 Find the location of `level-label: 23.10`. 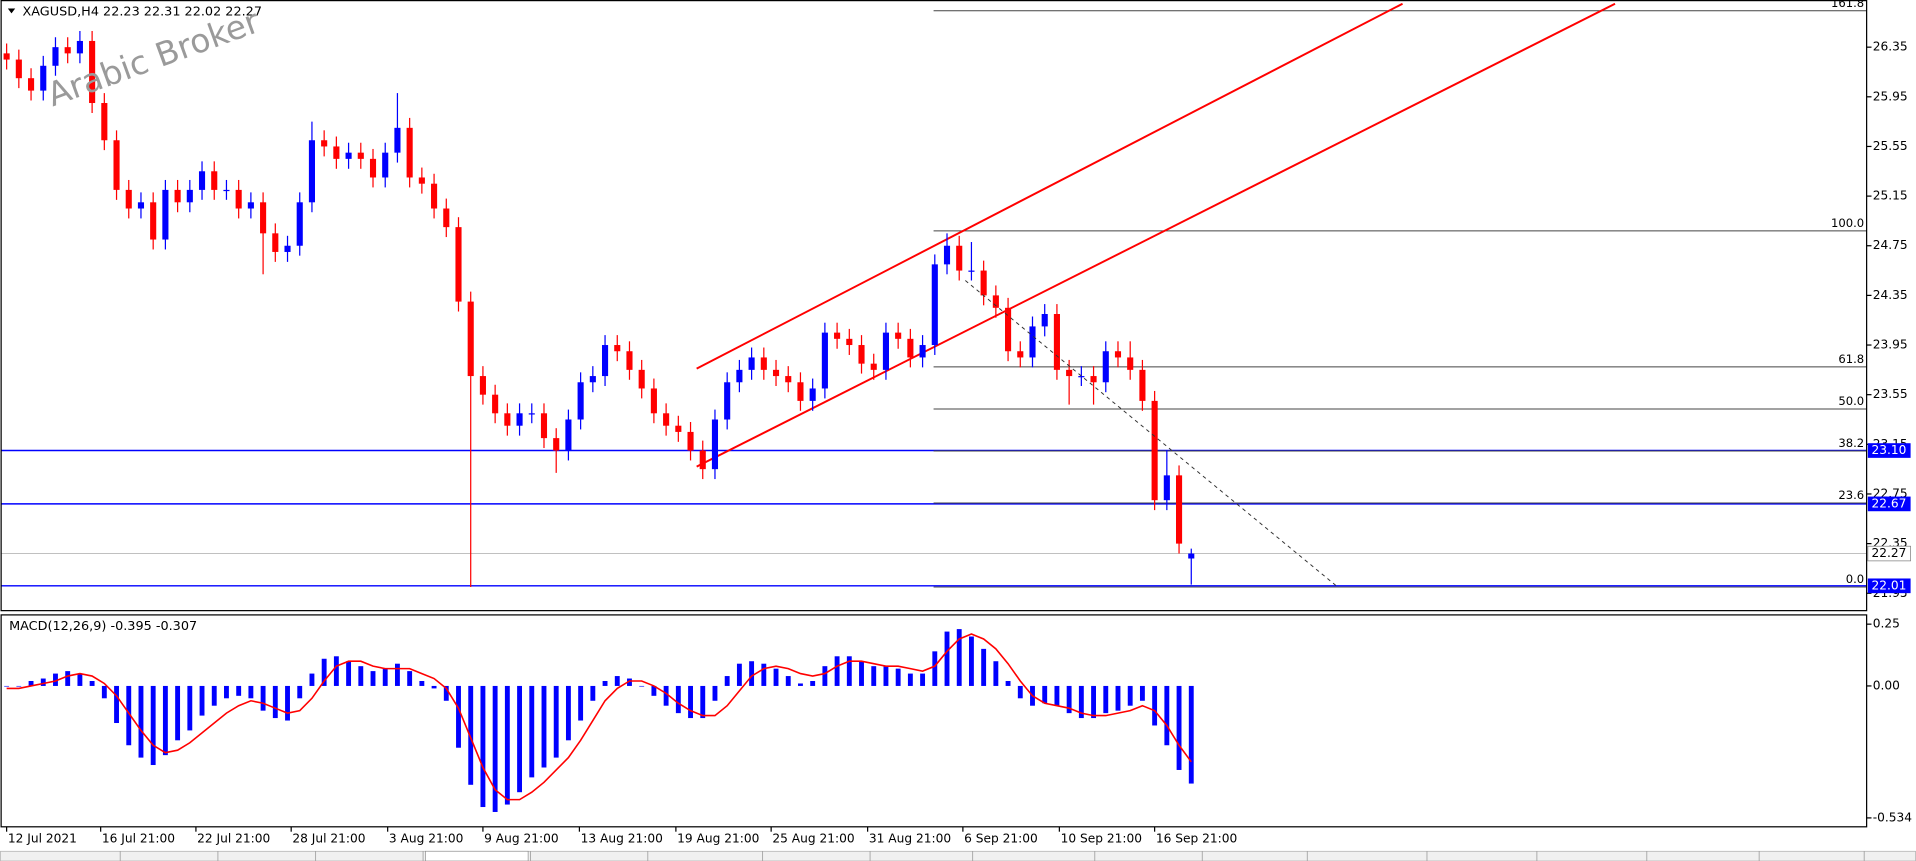

level-label: 23.10 is located at coordinates (1889, 450).